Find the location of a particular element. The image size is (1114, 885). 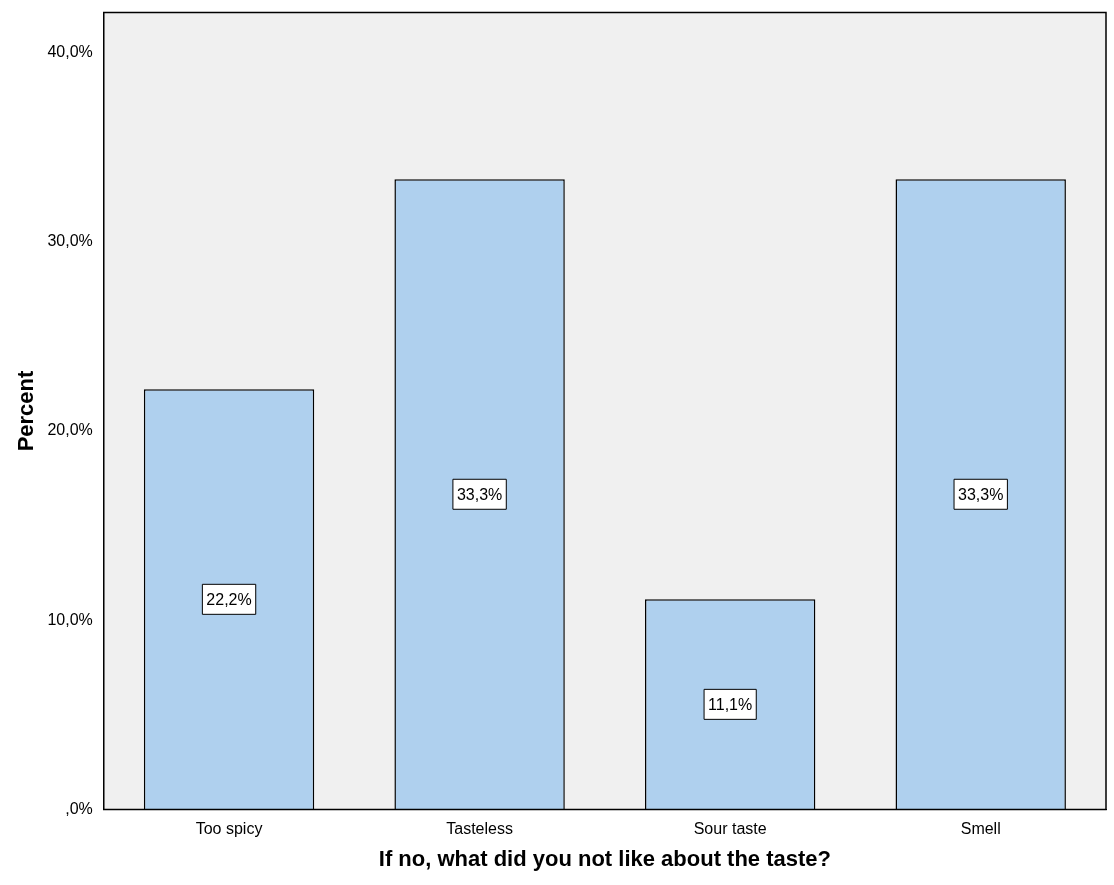

data-label: 22,2% is located at coordinates (229, 599).